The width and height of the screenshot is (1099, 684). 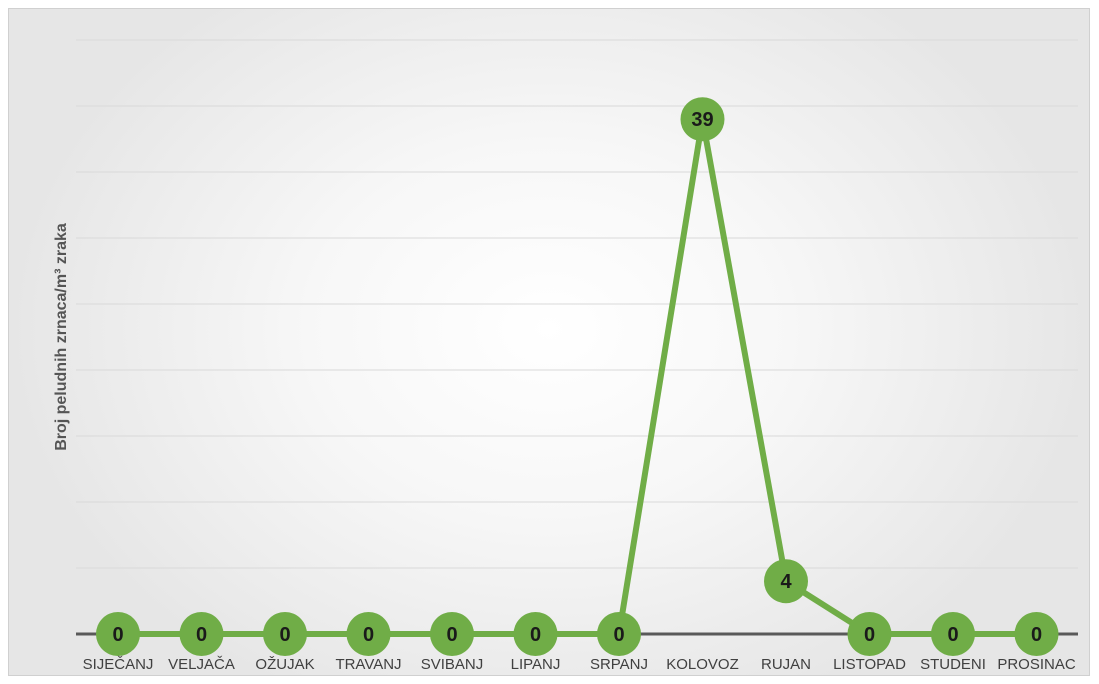 I want to click on x-tick-label: KOLOVOZ, so click(x=702, y=664).